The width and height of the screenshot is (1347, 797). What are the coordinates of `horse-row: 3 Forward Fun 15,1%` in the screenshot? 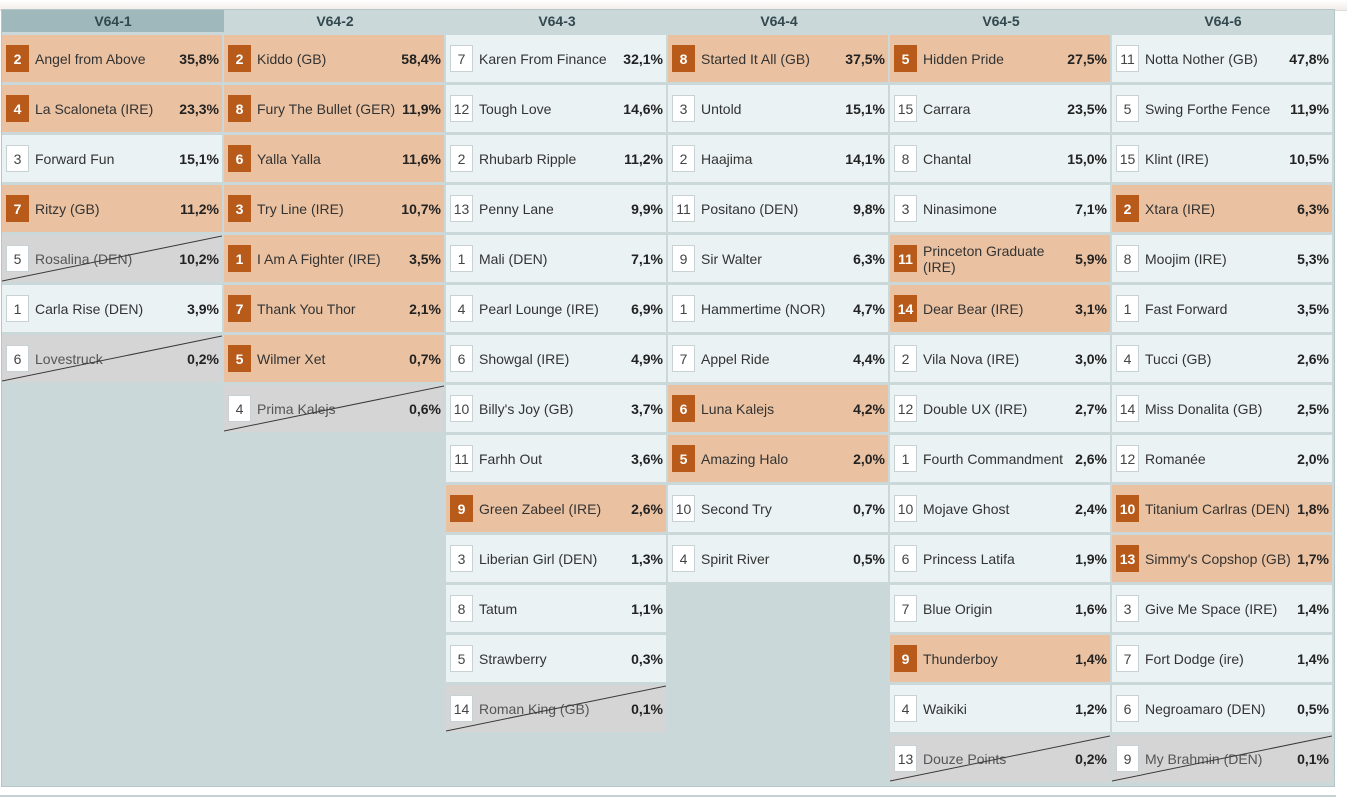 It's located at (112, 158).